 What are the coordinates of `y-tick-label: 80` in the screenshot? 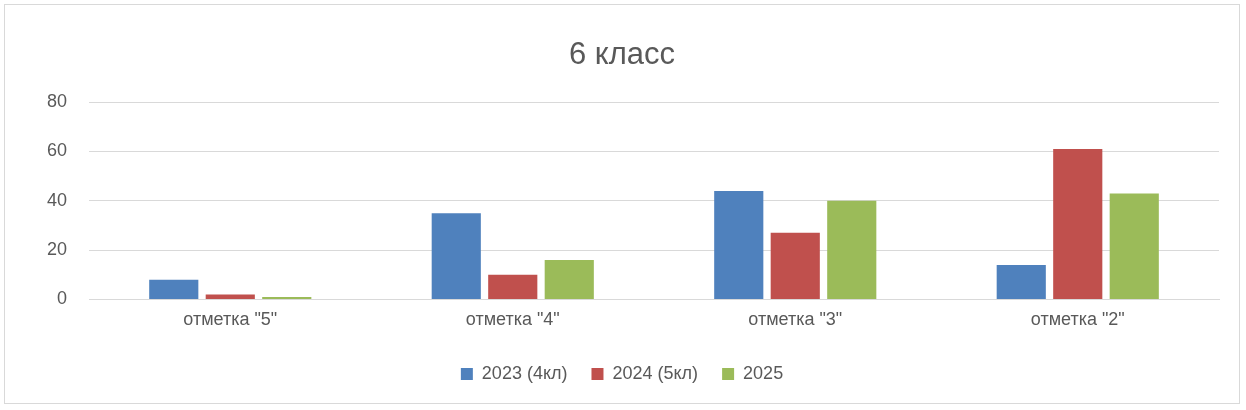 It's located at (57, 101).